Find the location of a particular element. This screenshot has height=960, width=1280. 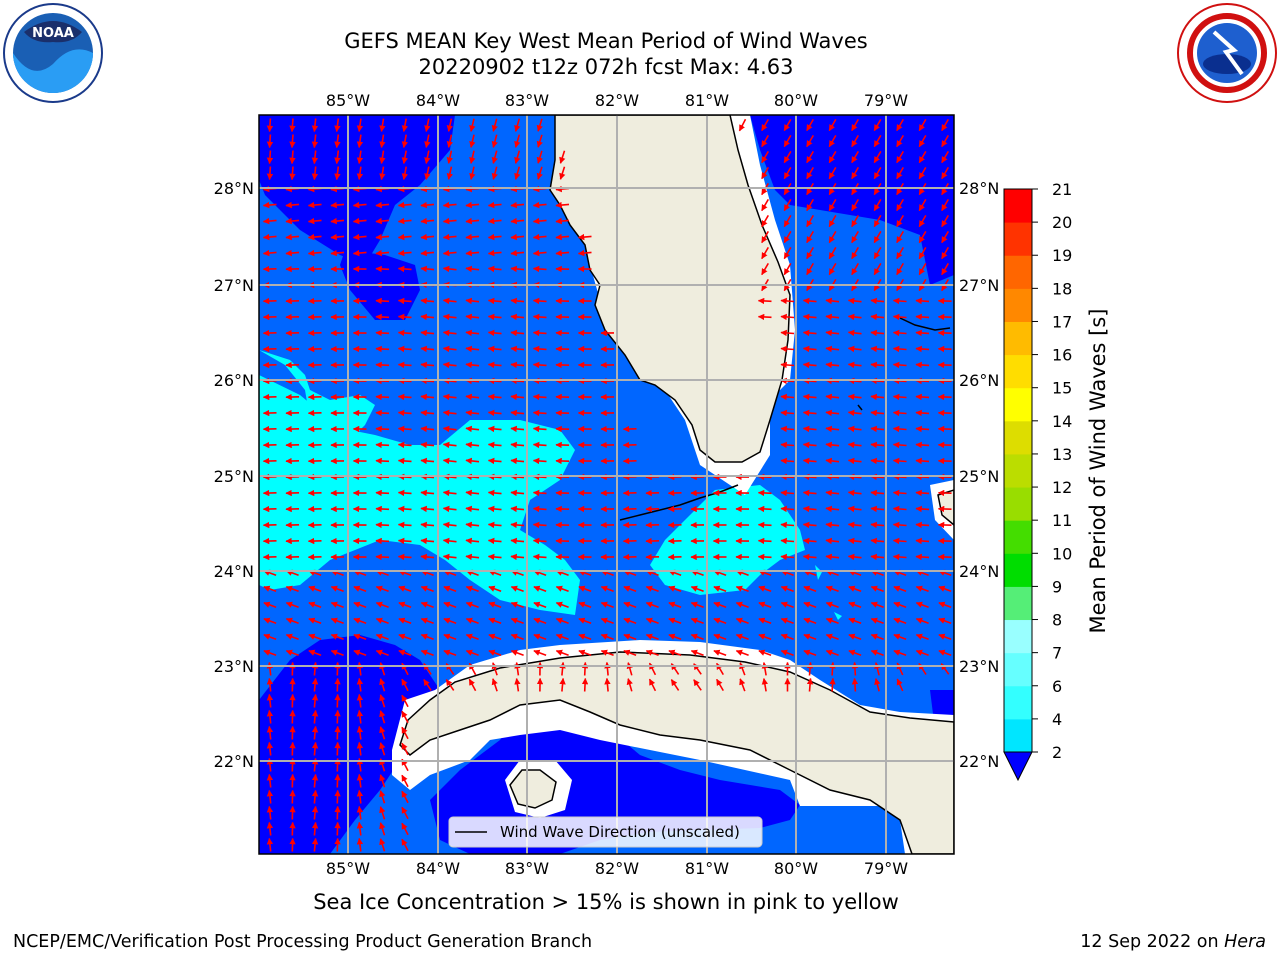

lat-tick-left: 23°N is located at coordinates (234, 666).